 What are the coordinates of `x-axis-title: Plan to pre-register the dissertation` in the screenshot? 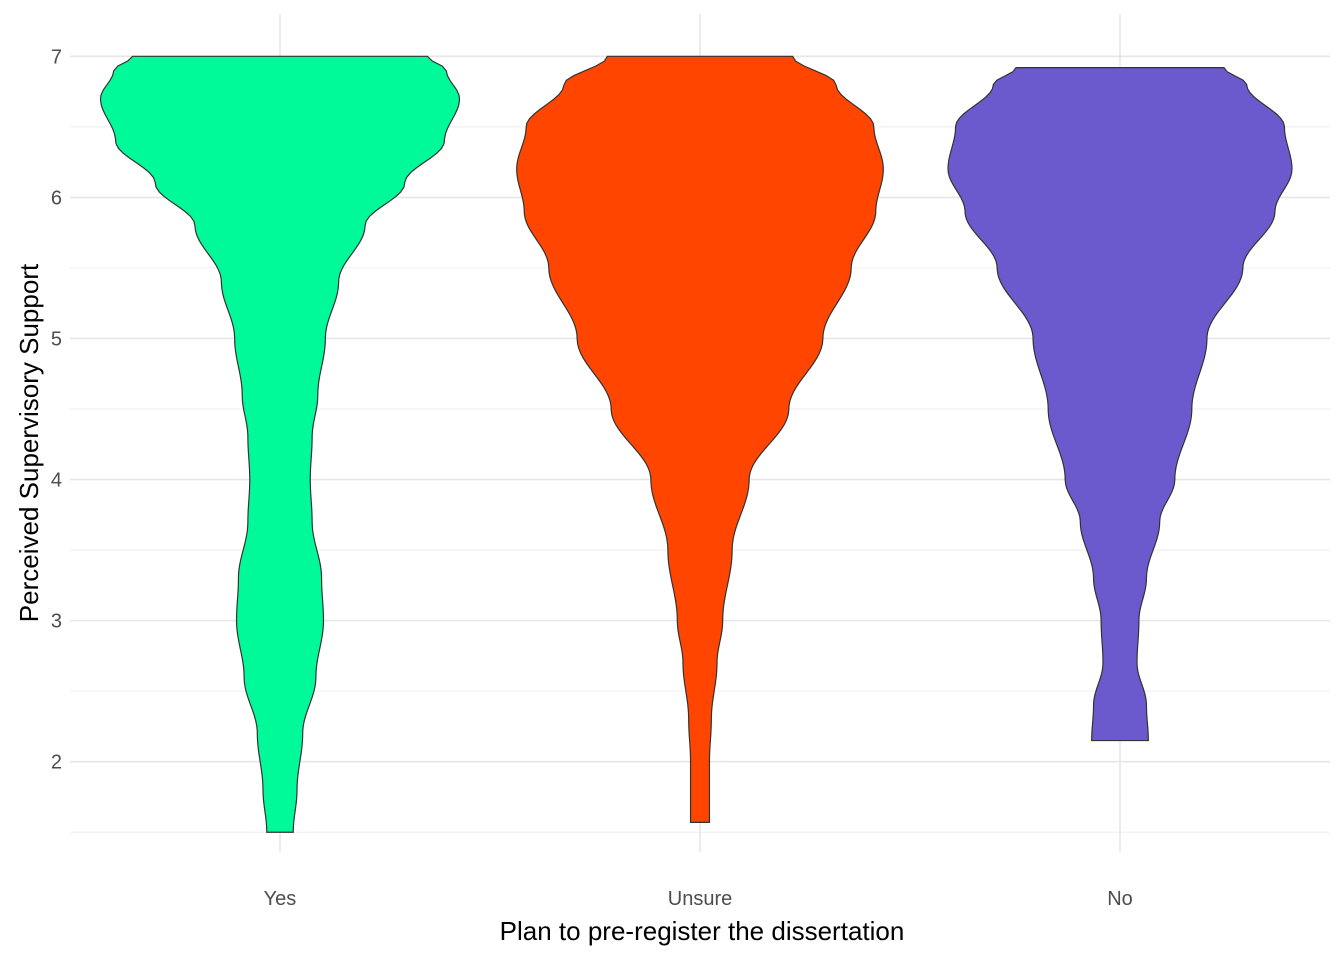 It's located at (702, 931).